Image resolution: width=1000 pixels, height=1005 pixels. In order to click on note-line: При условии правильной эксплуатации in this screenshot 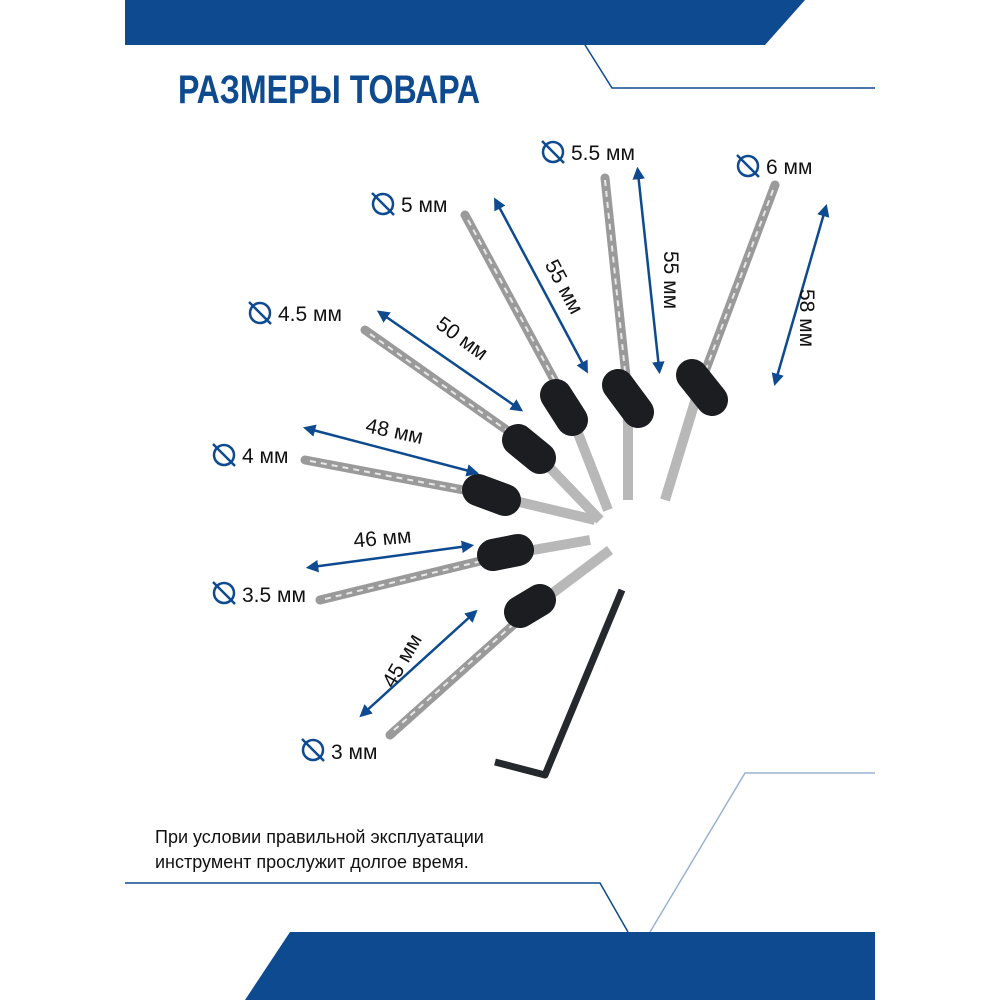, I will do `click(319, 837)`.